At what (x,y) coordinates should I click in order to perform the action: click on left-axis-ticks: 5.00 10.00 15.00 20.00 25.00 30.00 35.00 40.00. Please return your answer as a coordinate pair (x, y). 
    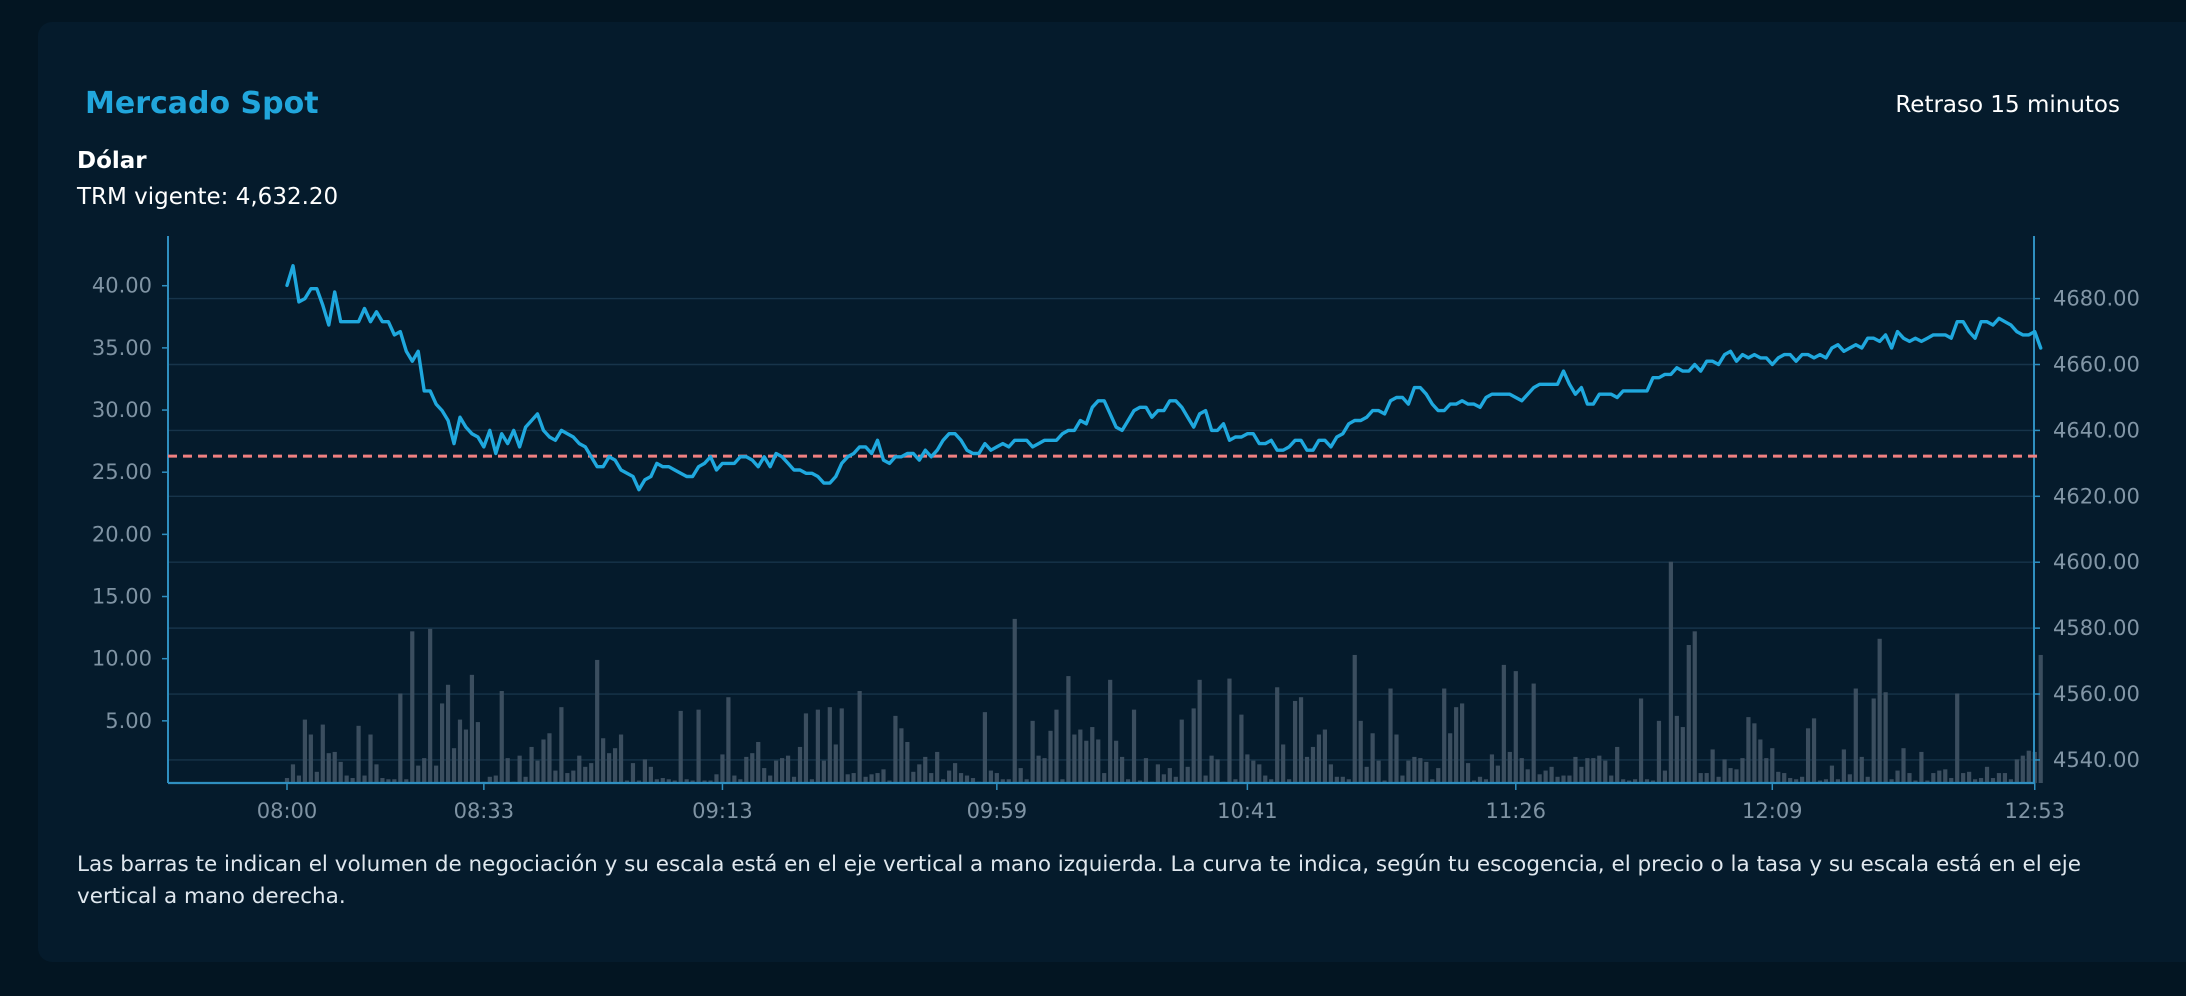
    Looking at the image, I should click on (130, 503).